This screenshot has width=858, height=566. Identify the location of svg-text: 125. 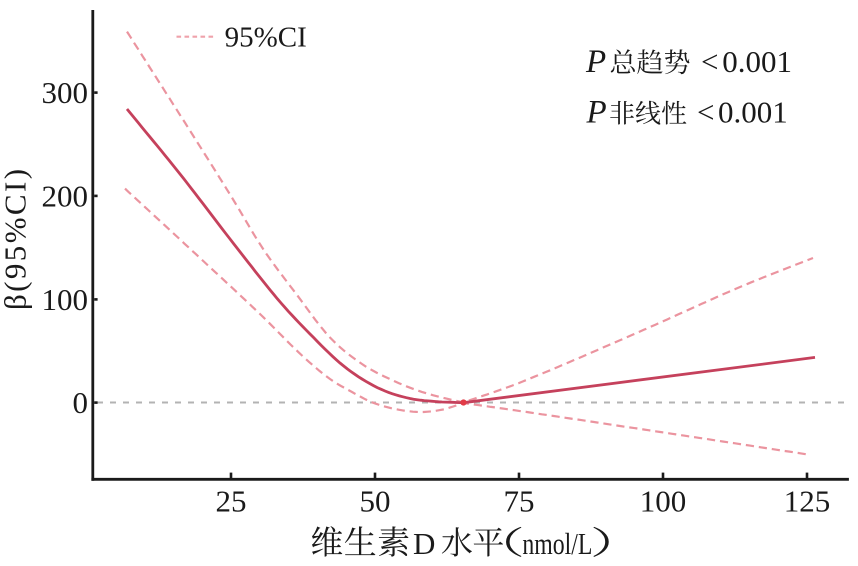
(807, 501).